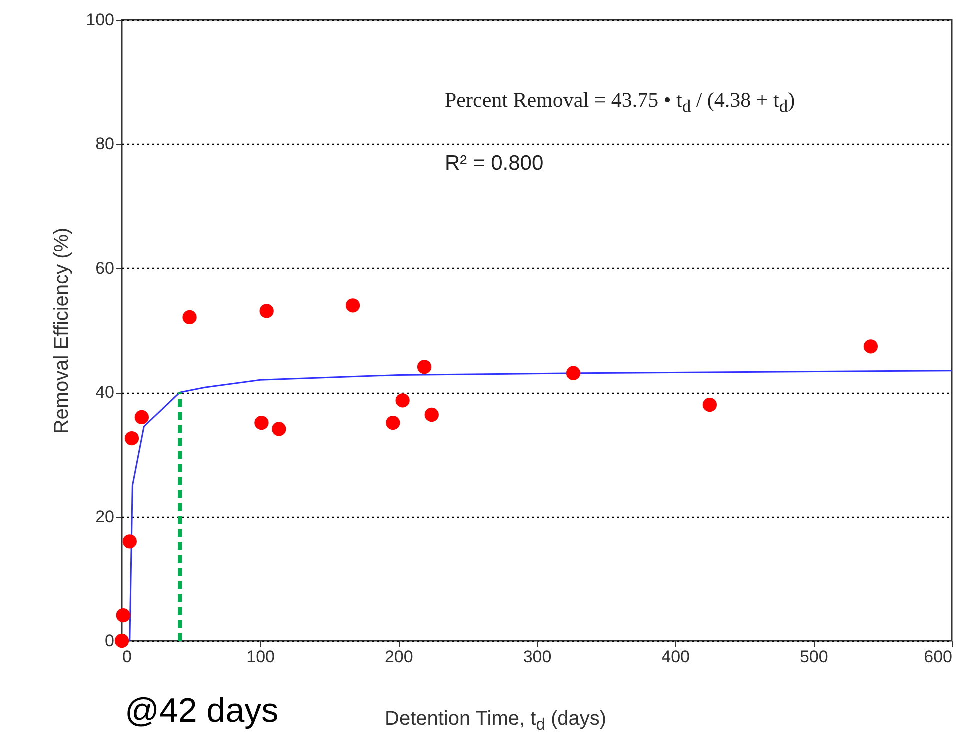 This screenshot has width=972, height=745. What do you see at coordinates (938, 657) in the screenshot?
I see `x-tick-label: 600` at bounding box center [938, 657].